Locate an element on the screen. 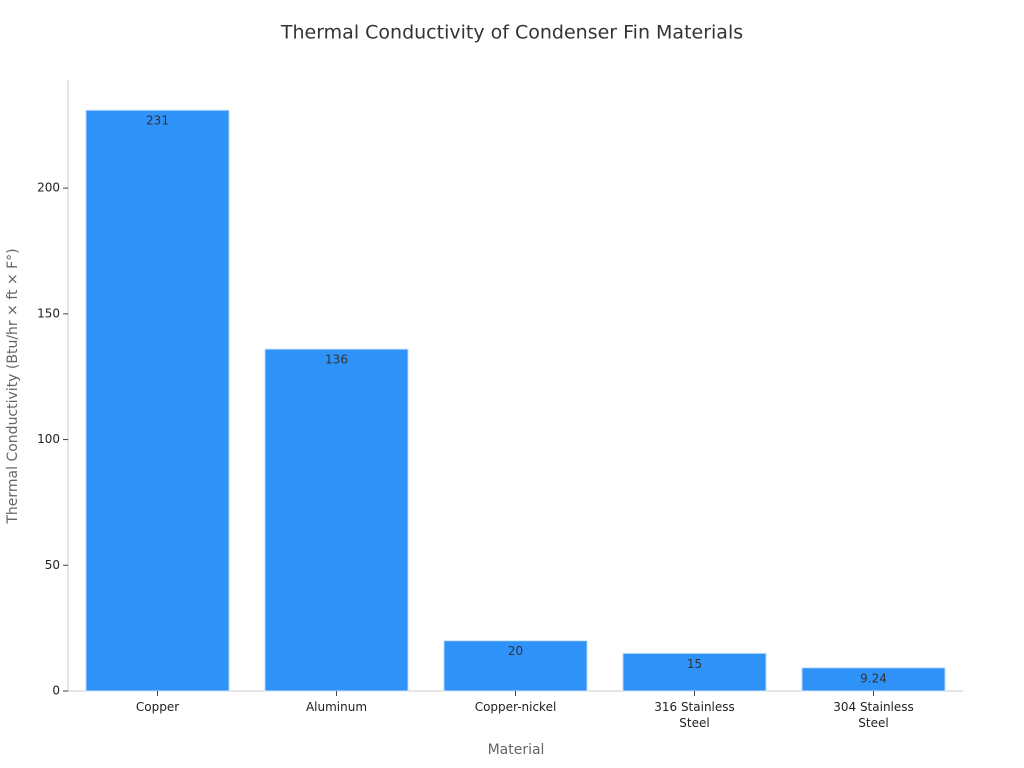  x-tick-label: 316 Stainless Steel is located at coordinates (694, 715).